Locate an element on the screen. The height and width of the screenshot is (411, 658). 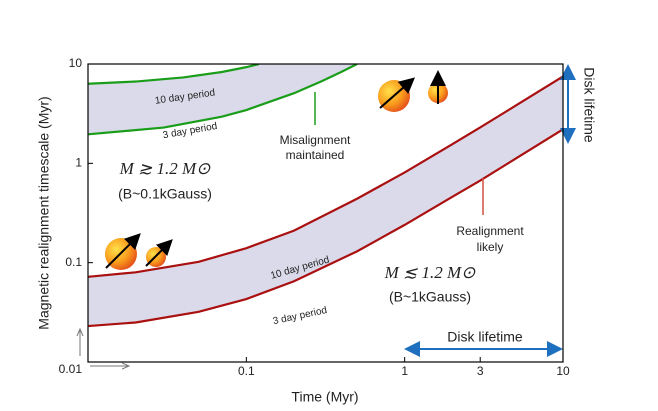
annotation: (B~1kGauss) is located at coordinates (430, 297).